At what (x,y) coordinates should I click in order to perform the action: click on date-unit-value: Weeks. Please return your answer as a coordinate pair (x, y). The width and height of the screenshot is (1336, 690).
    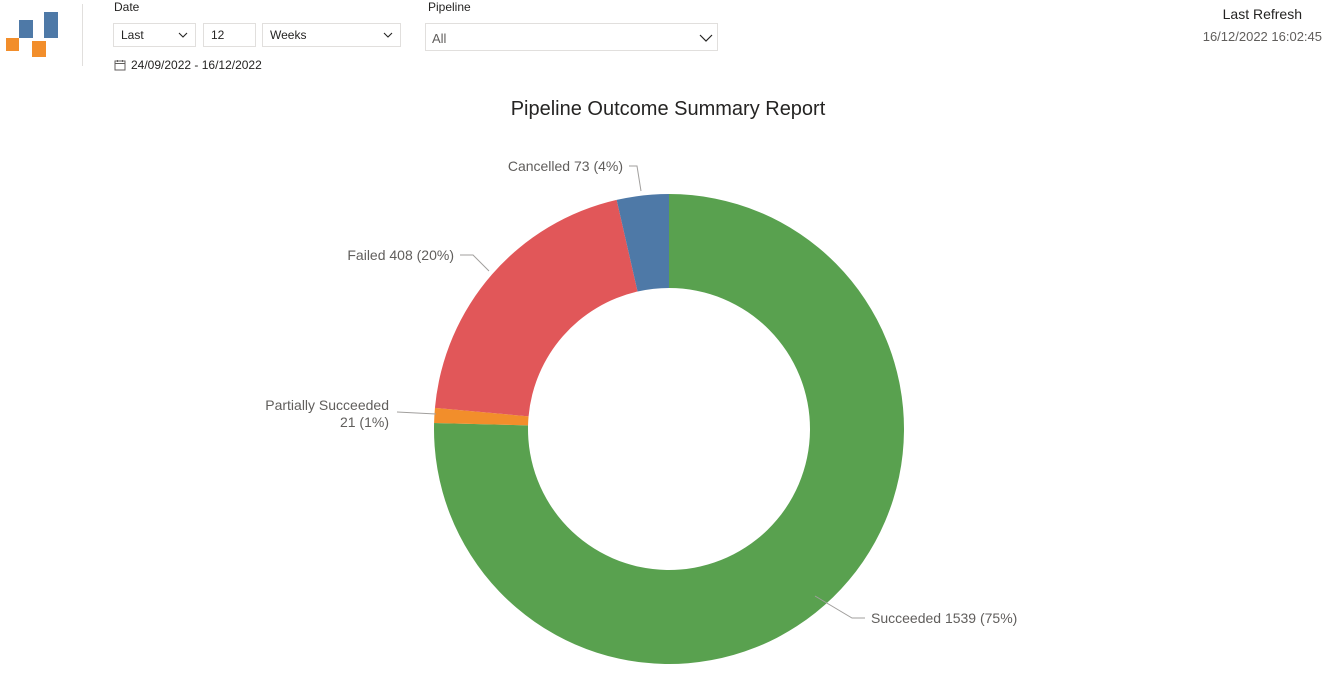
    Looking at the image, I should click on (288, 35).